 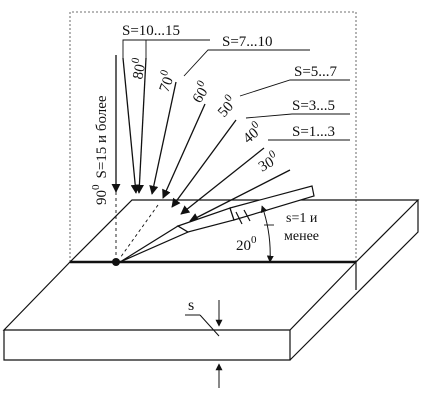 What do you see at coordinates (267, 234) in the screenshot?
I see `angle-20-arc` at bounding box center [267, 234].